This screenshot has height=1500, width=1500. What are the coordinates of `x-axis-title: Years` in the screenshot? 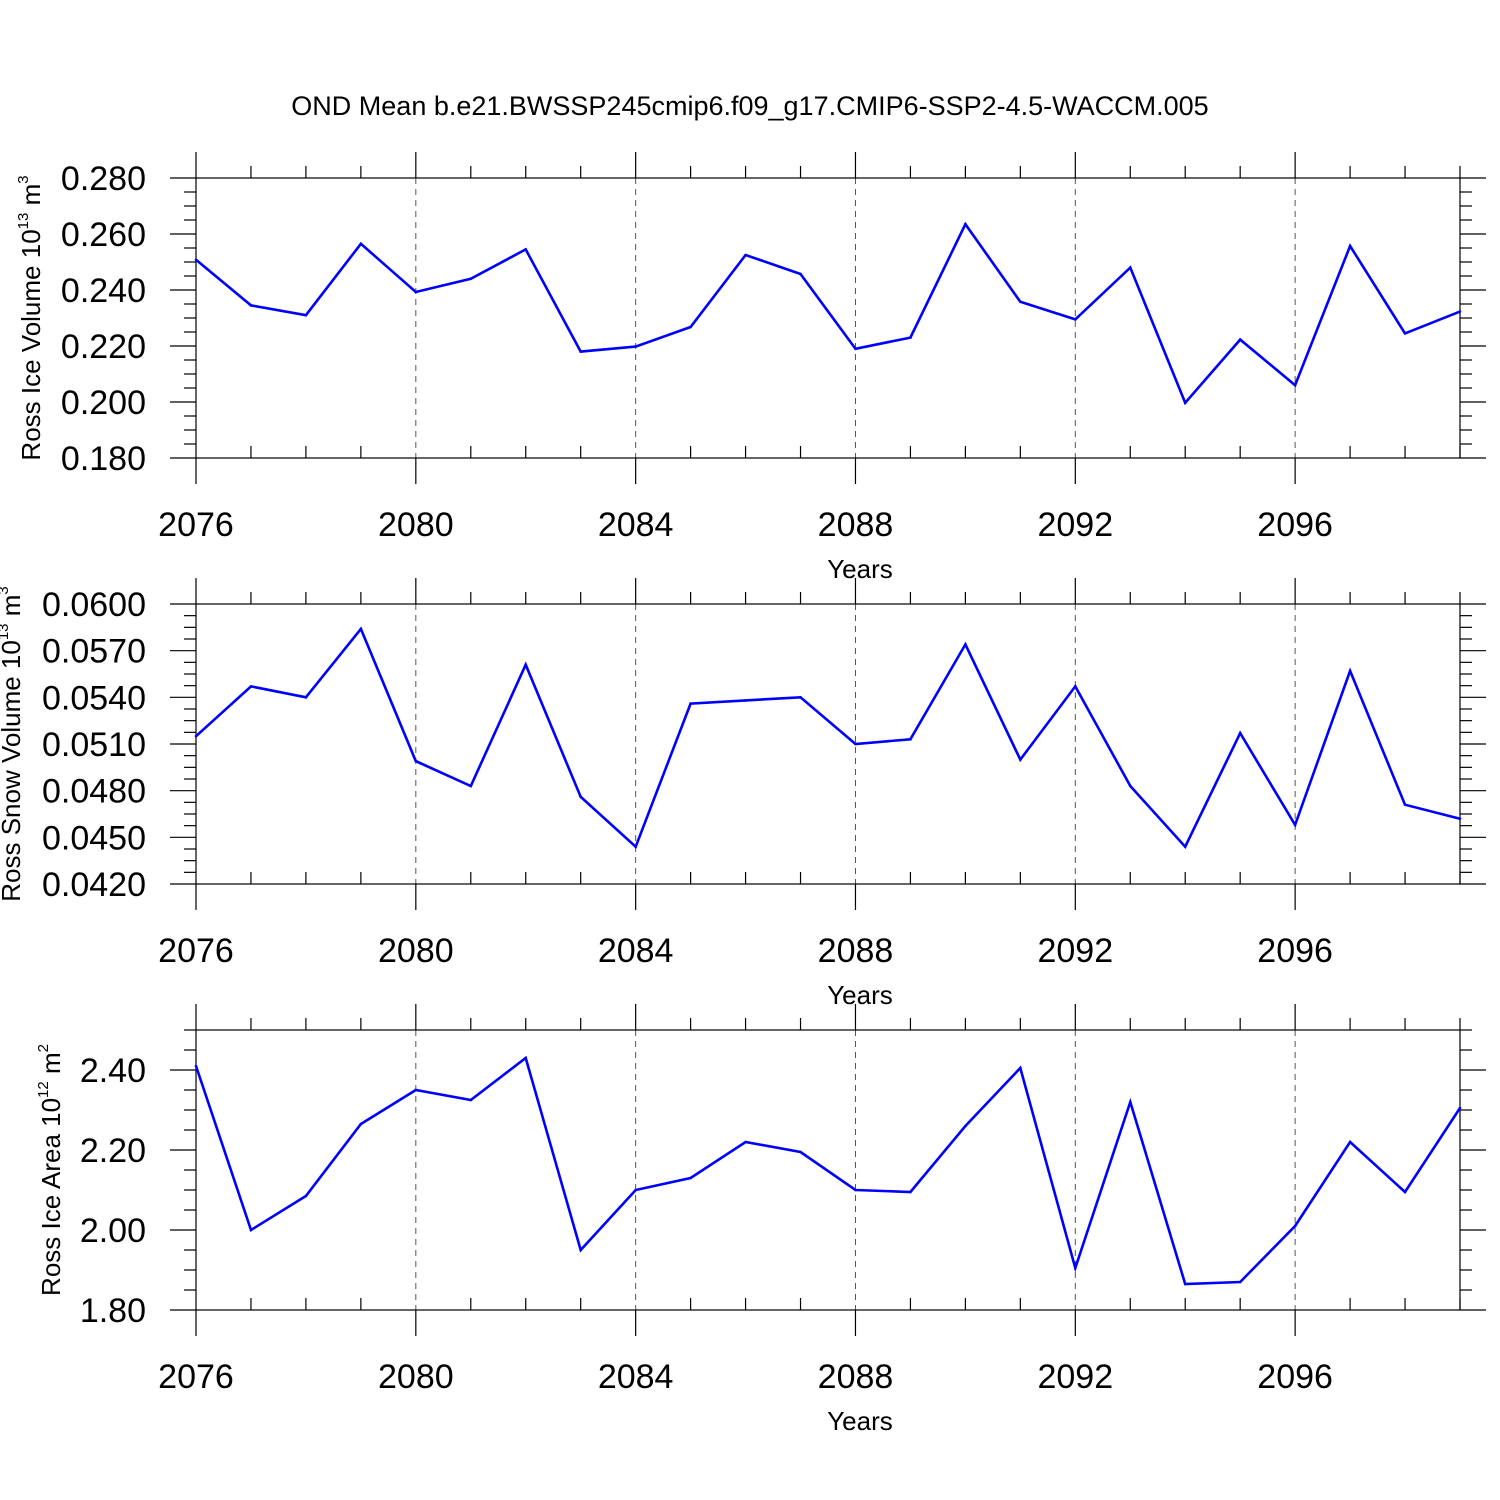 It's located at (860, 1421).